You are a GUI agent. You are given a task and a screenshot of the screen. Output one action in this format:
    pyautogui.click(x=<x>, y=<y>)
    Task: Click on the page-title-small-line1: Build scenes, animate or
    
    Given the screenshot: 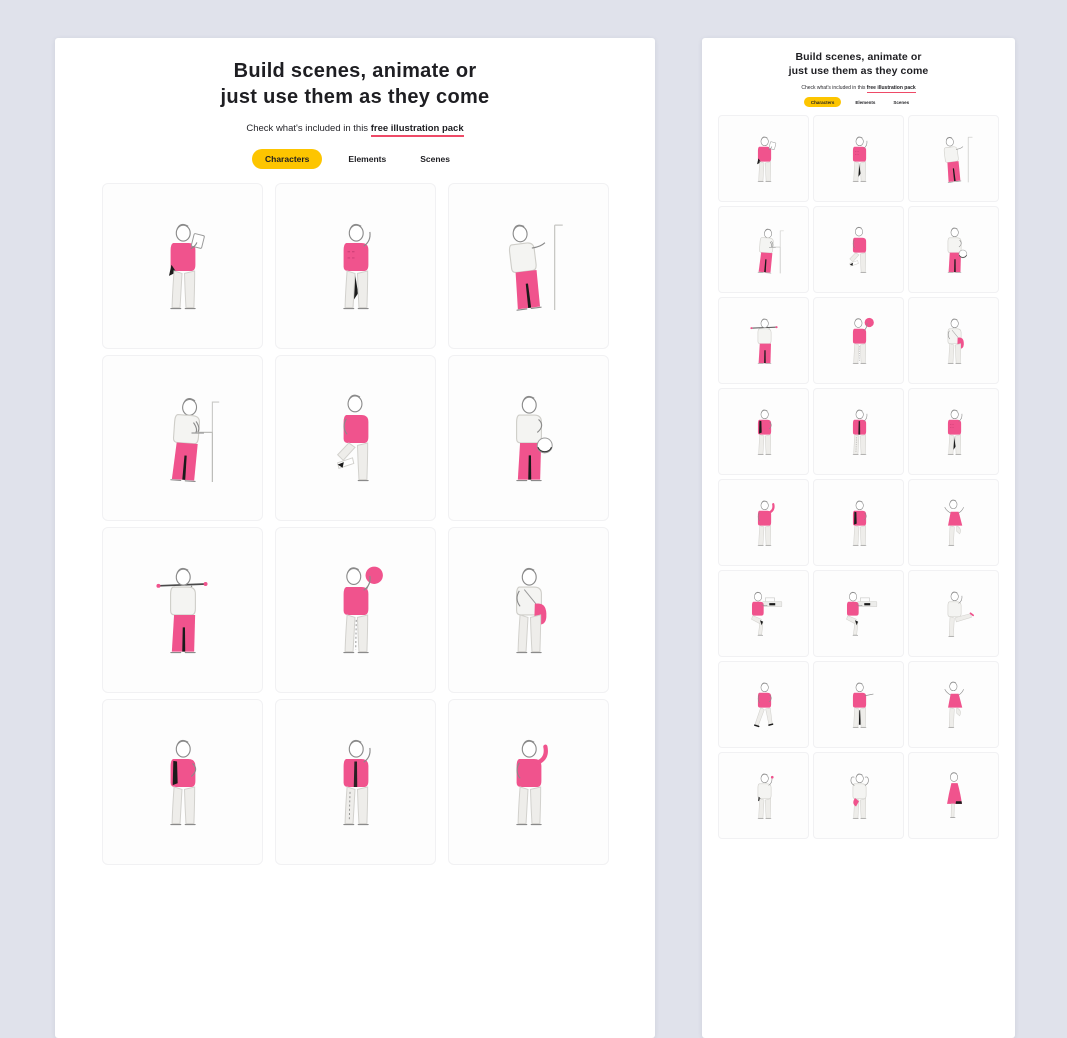 What is the action you would take?
    pyautogui.click(x=858, y=57)
    